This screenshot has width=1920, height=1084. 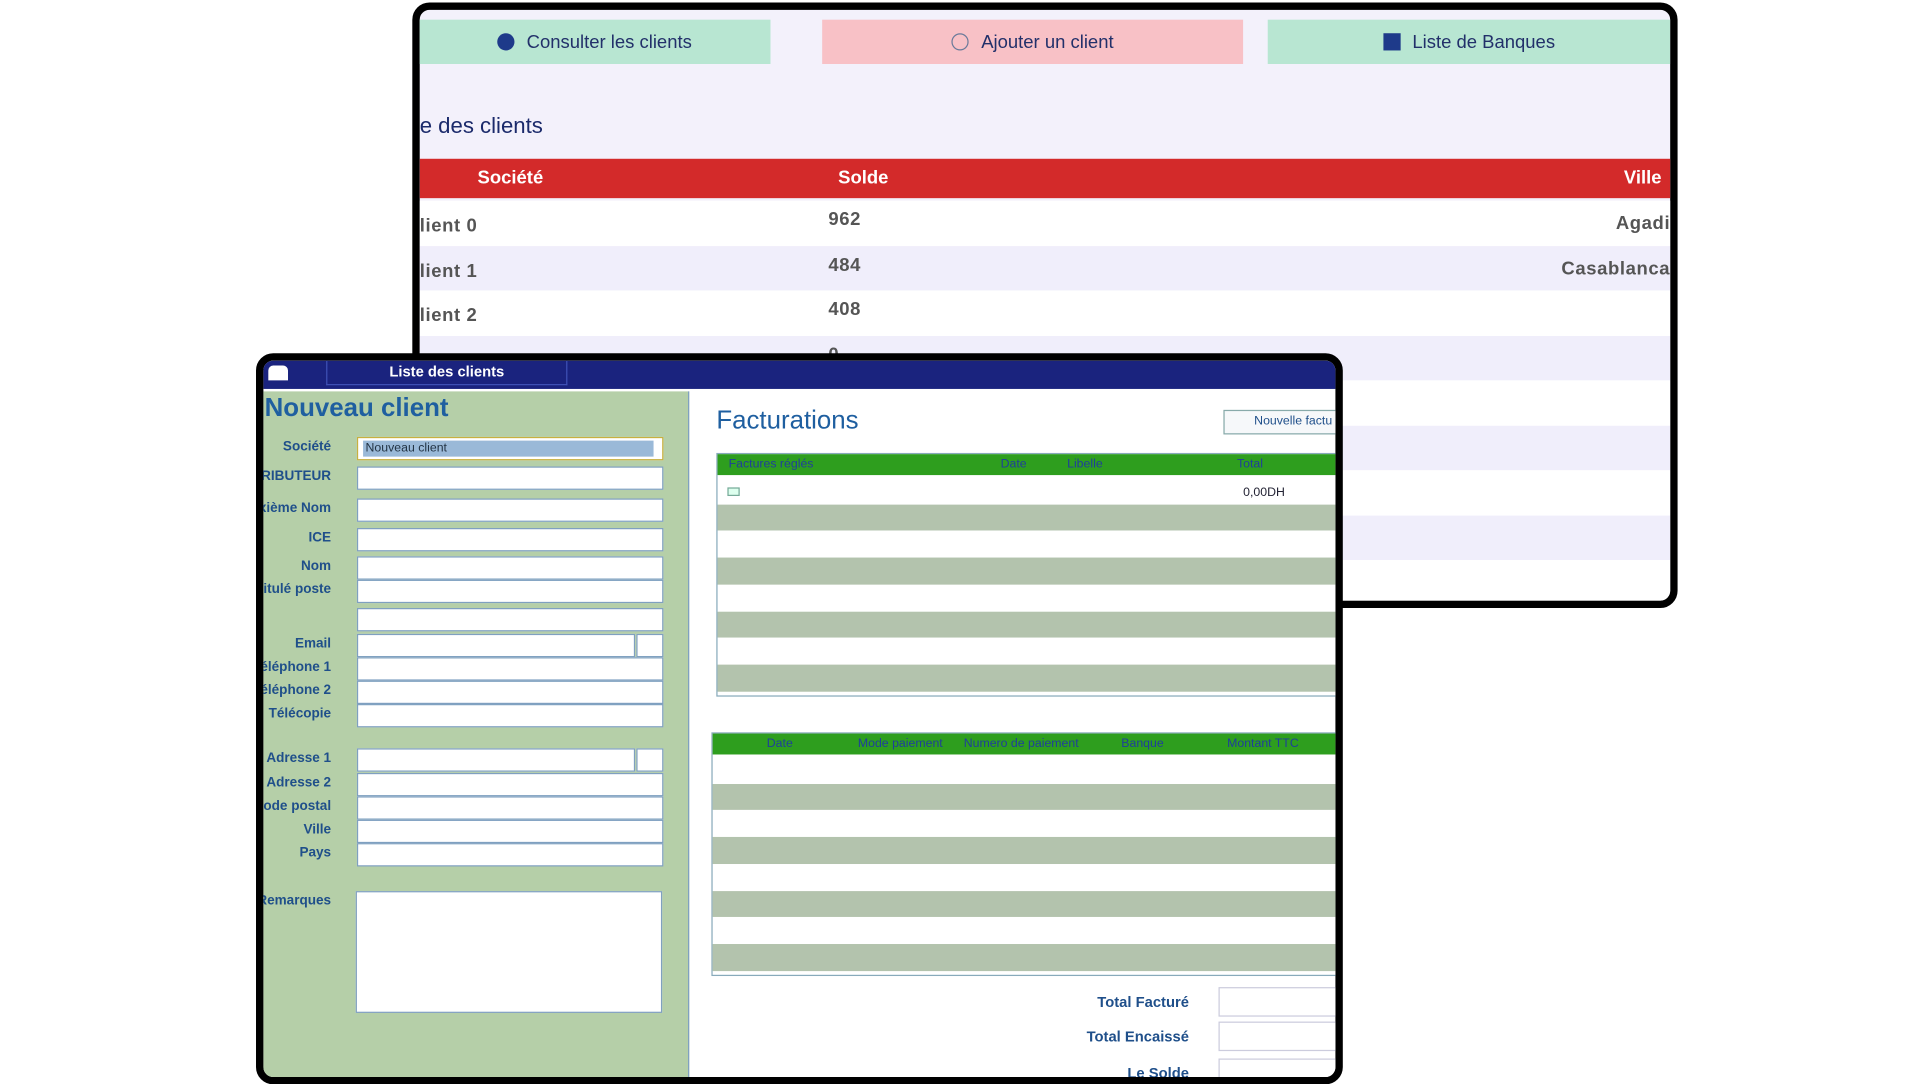 What do you see at coordinates (1045, 178) in the screenshot?
I see `table-header` at bounding box center [1045, 178].